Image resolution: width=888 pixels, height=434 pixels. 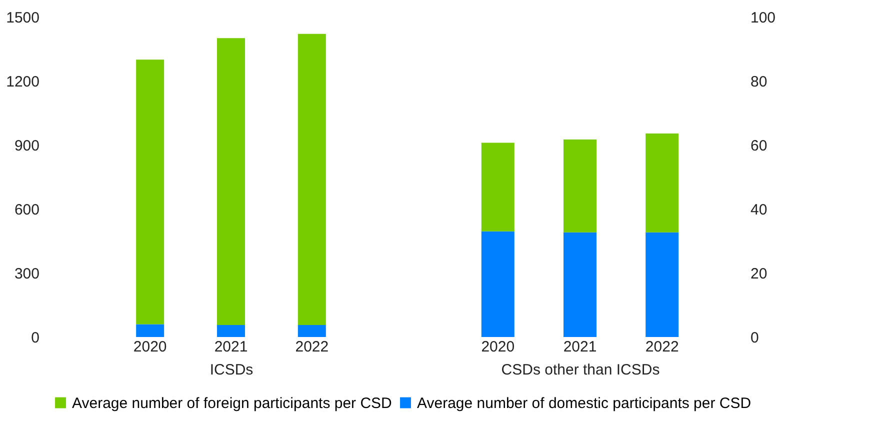 What do you see at coordinates (580, 370) in the screenshot?
I see `x-axis-title: CSDs other than ICSDs` at bounding box center [580, 370].